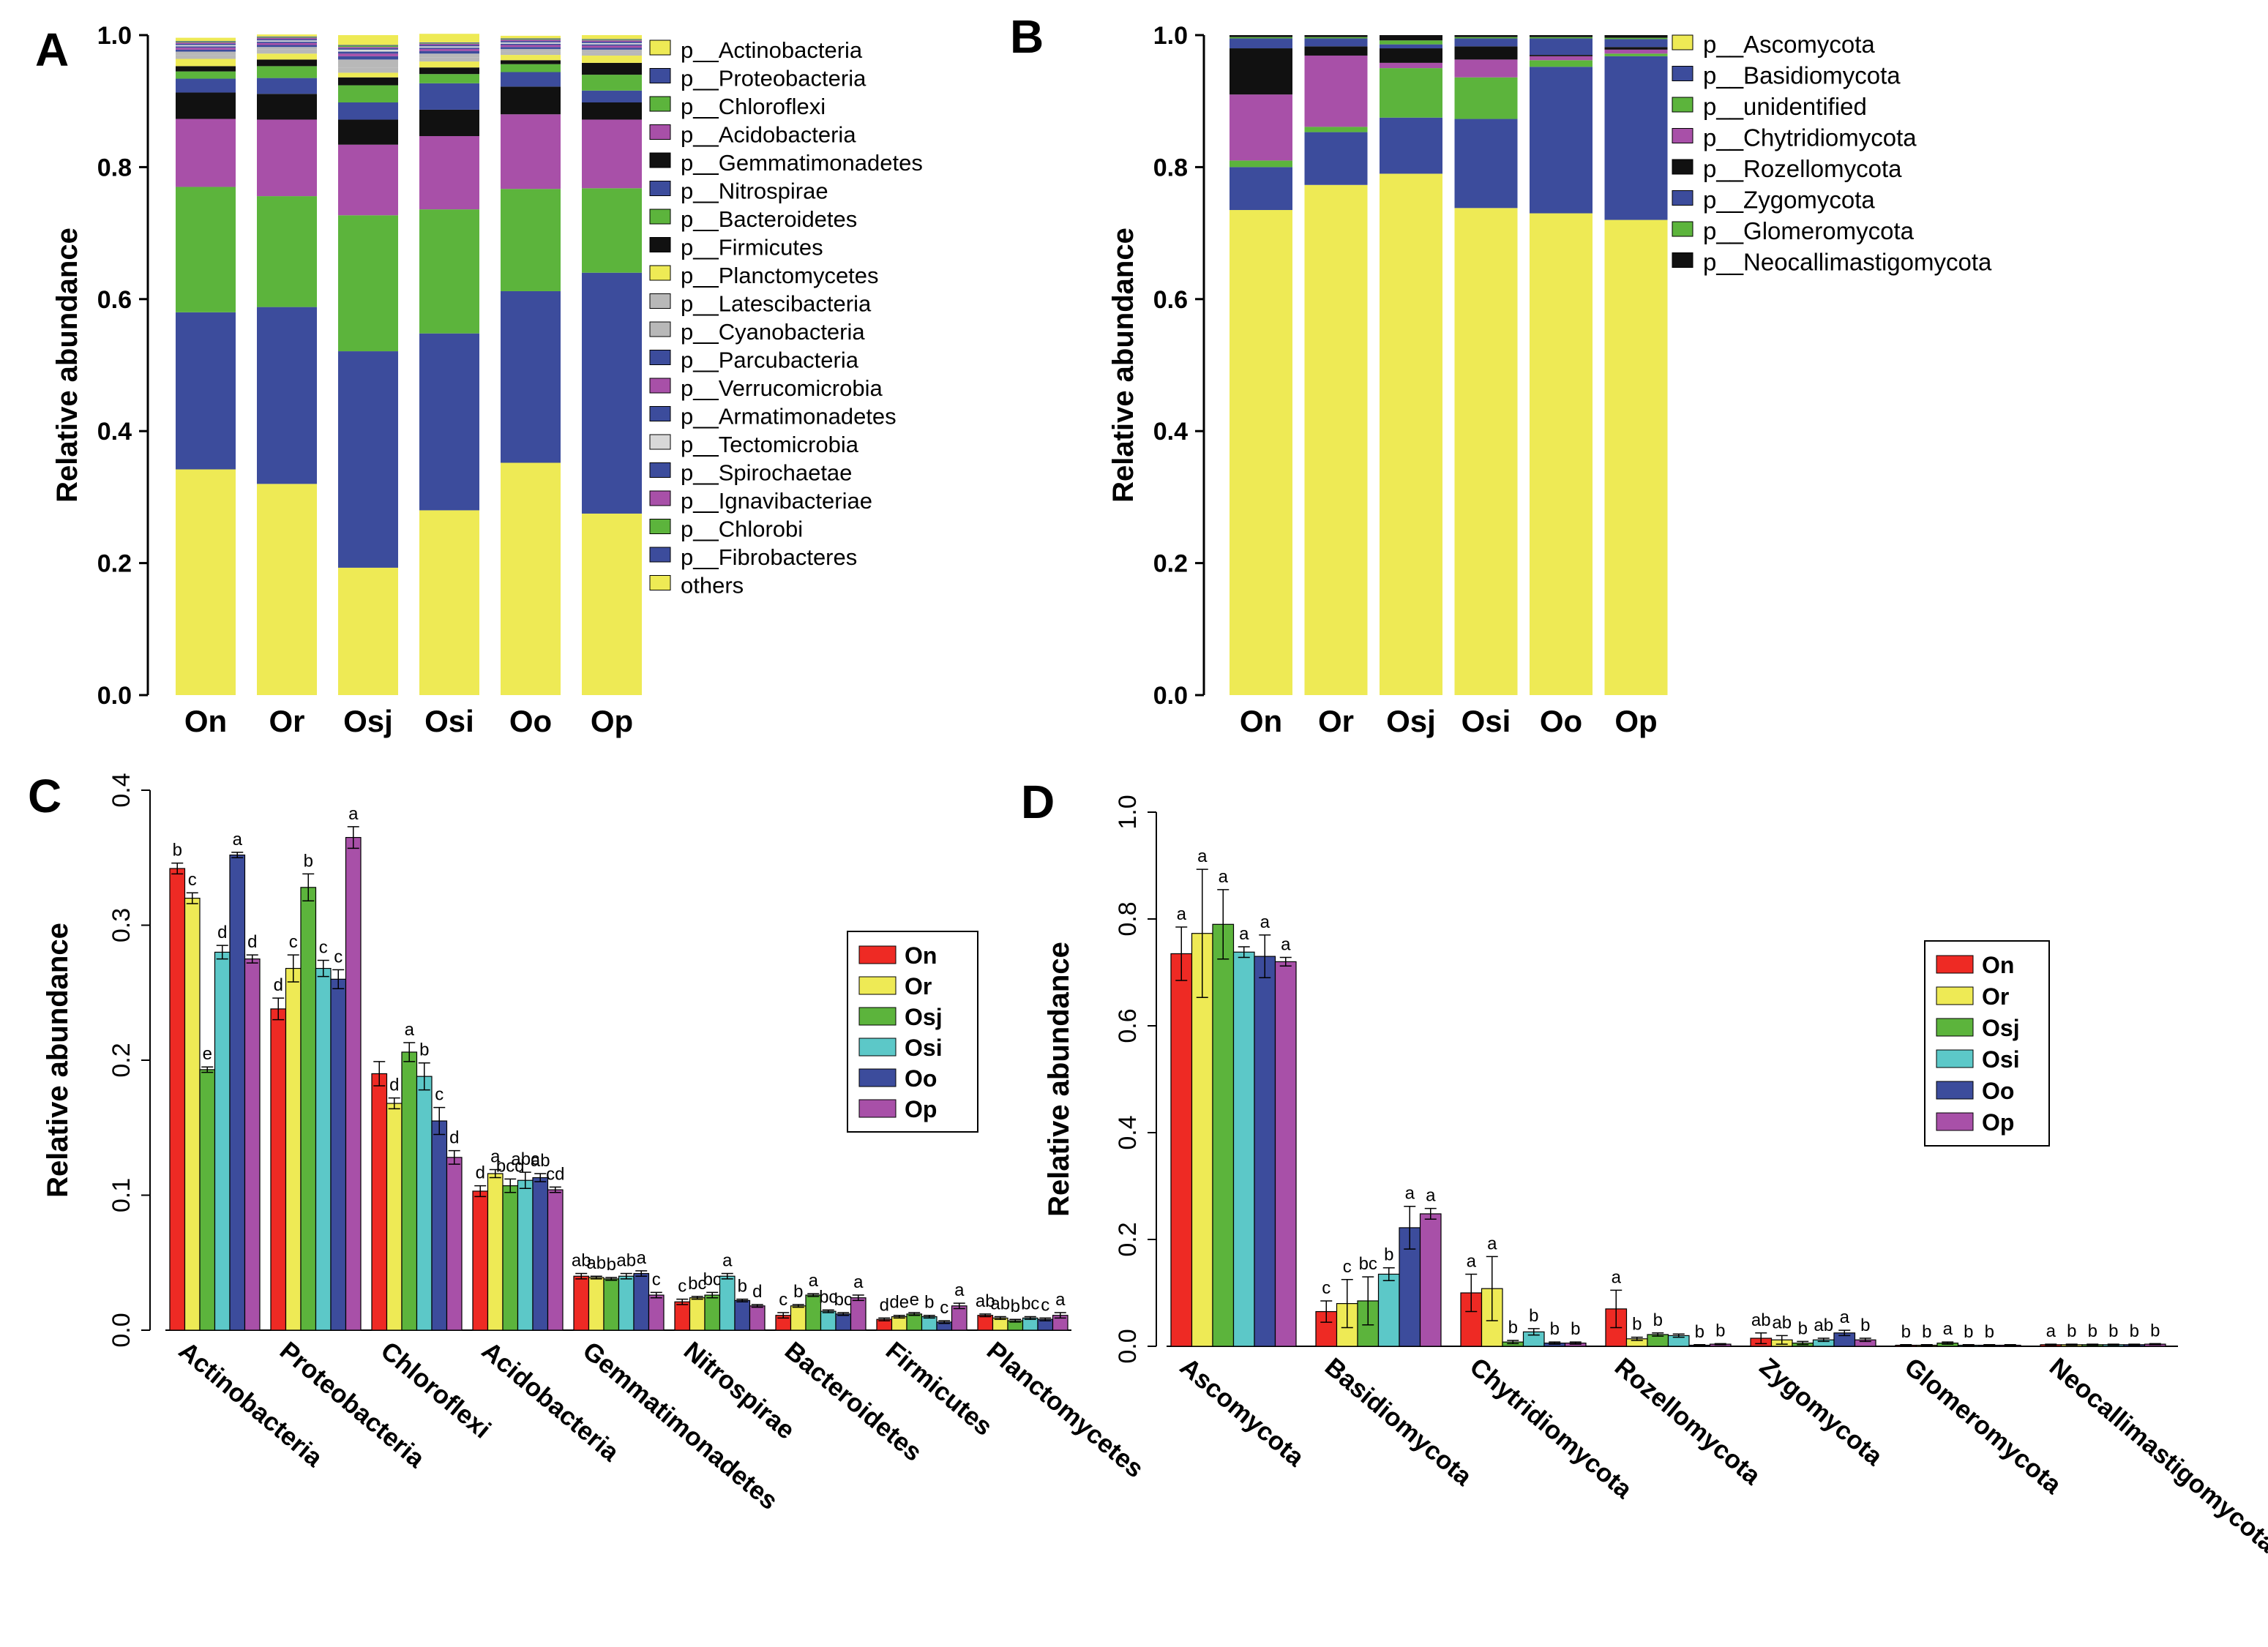 Image resolution: width=2268 pixels, height=1647 pixels. I want to click on group-label: Ascomycota, so click(1242, 1412).